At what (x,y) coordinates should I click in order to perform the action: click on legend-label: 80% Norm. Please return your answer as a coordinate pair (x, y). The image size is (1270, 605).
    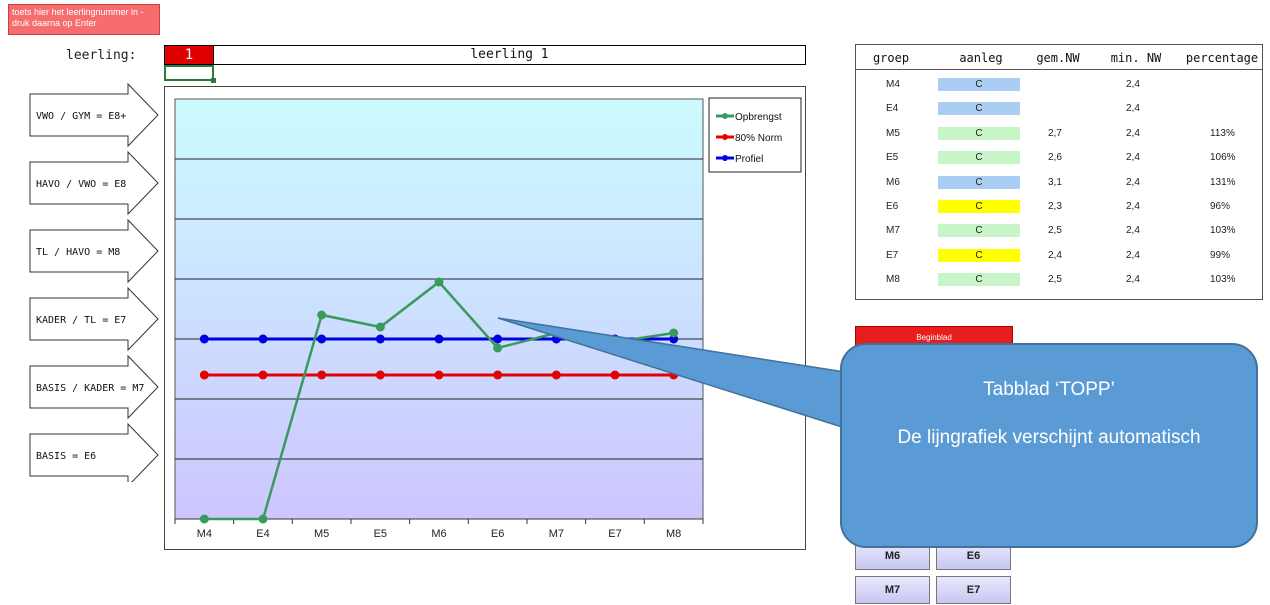
    Looking at the image, I should click on (758, 138).